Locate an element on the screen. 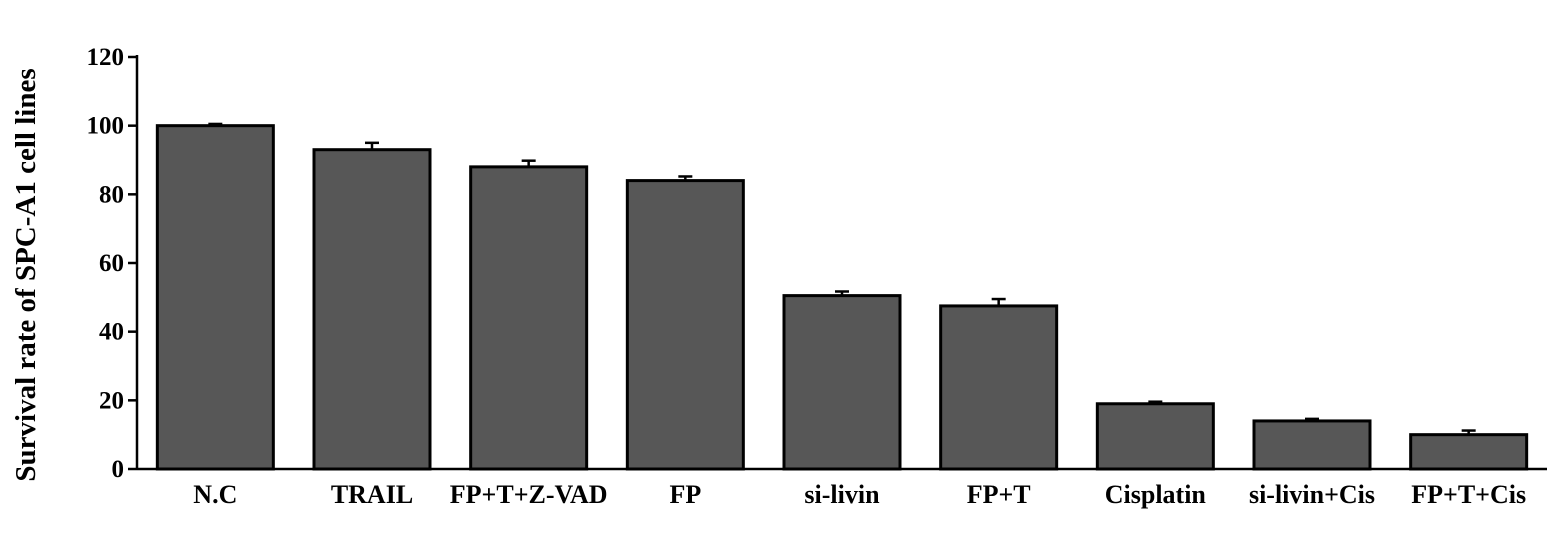 The width and height of the screenshot is (1559, 555). x-tick-label-0: N.C is located at coordinates (215, 494).